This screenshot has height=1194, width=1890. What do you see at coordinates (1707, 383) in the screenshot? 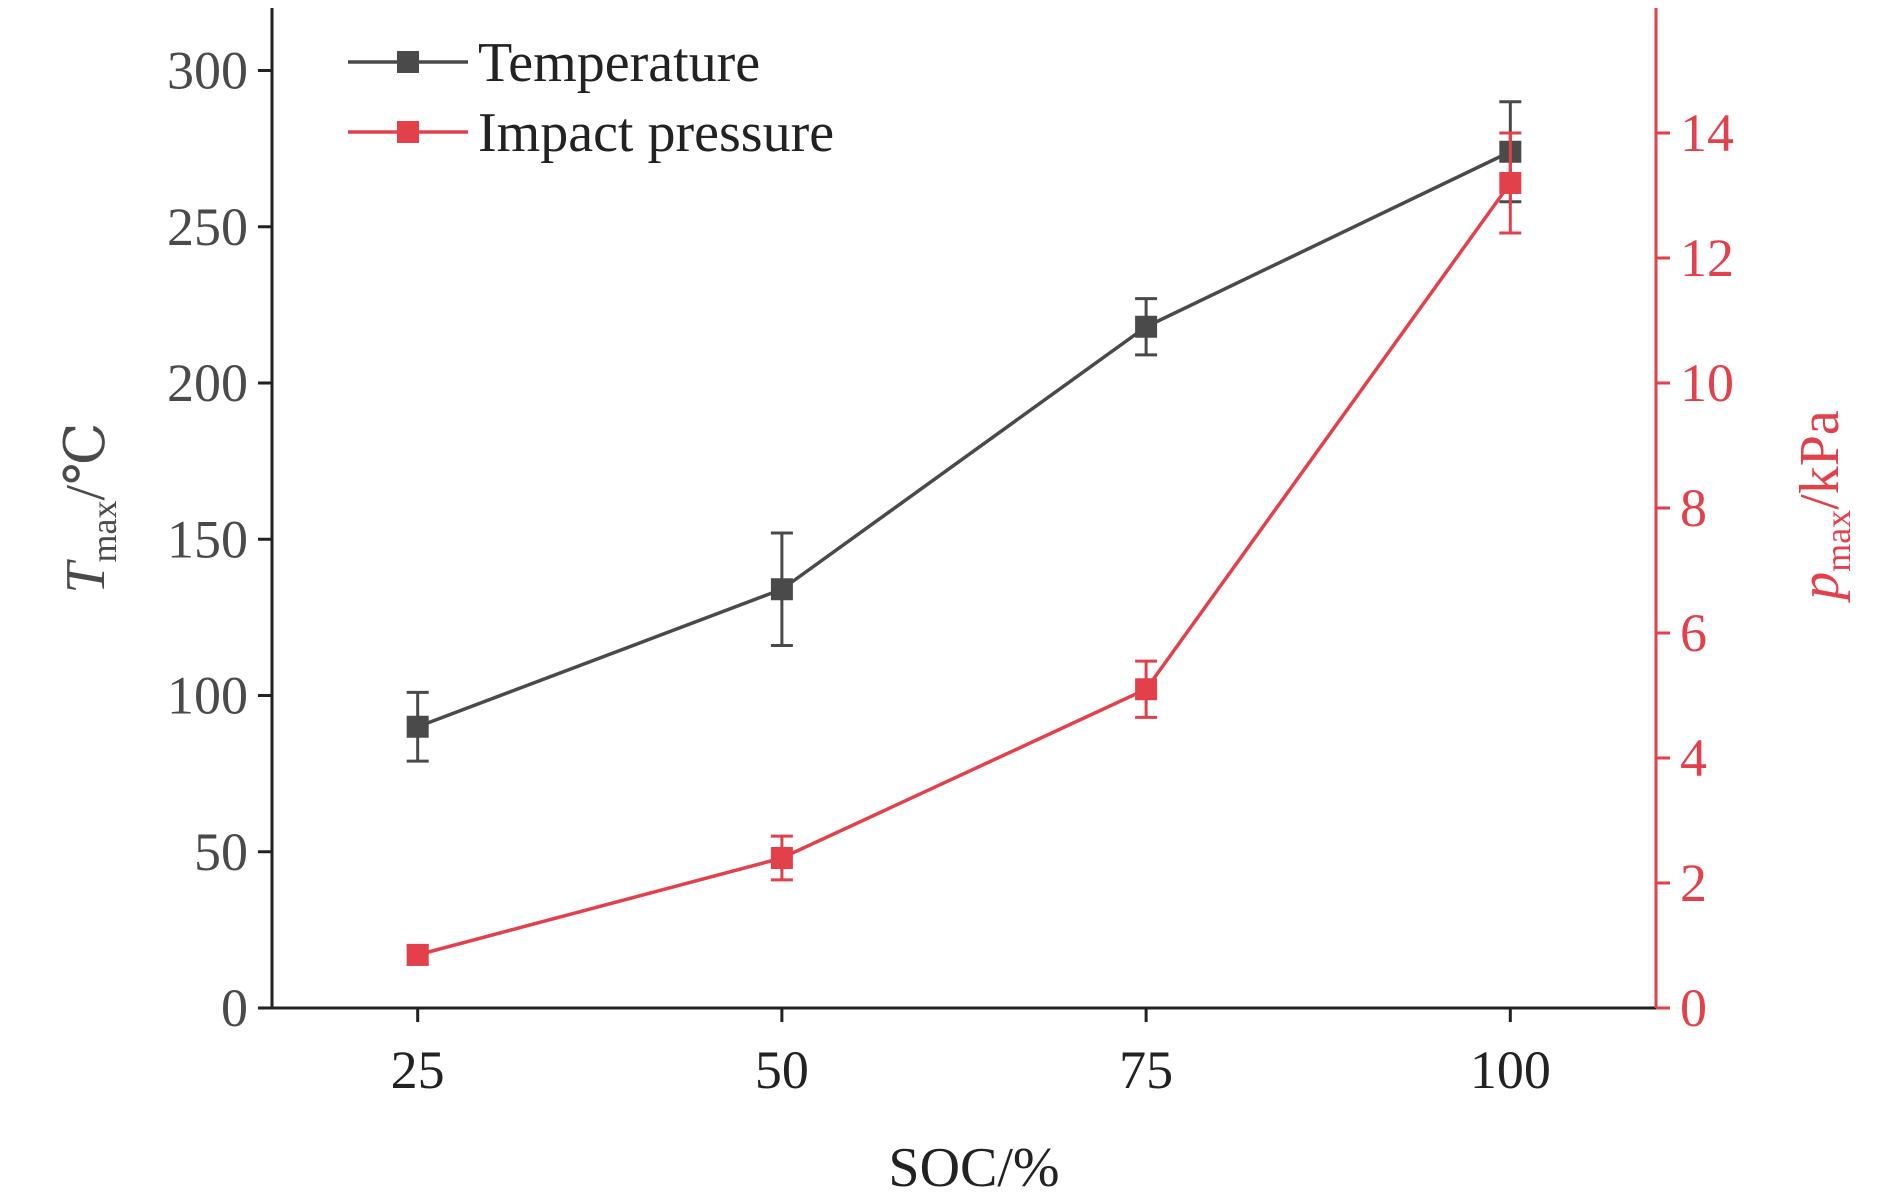
I see `y-tick-label-right: 10` at bounding box center [1707, 383].